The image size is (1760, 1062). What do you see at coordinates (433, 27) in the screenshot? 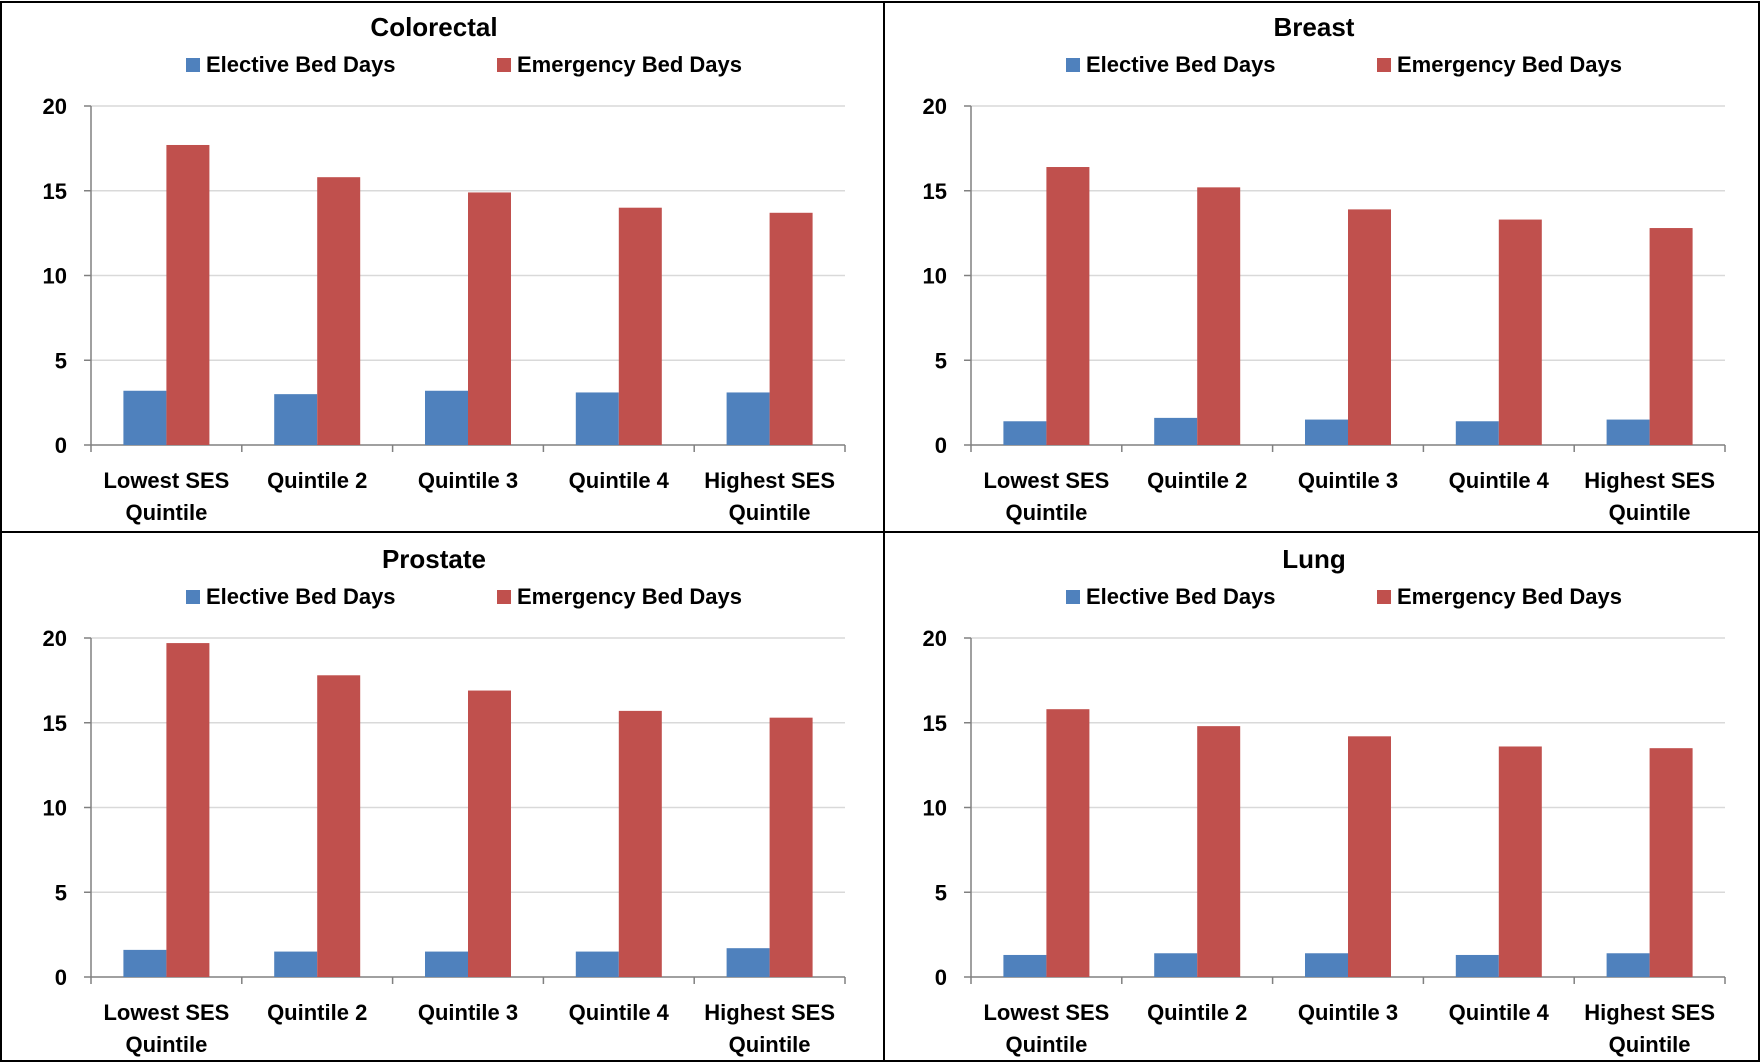
I see `chart-title-colorectal: Colorectal` at bounding box center [433, 27].